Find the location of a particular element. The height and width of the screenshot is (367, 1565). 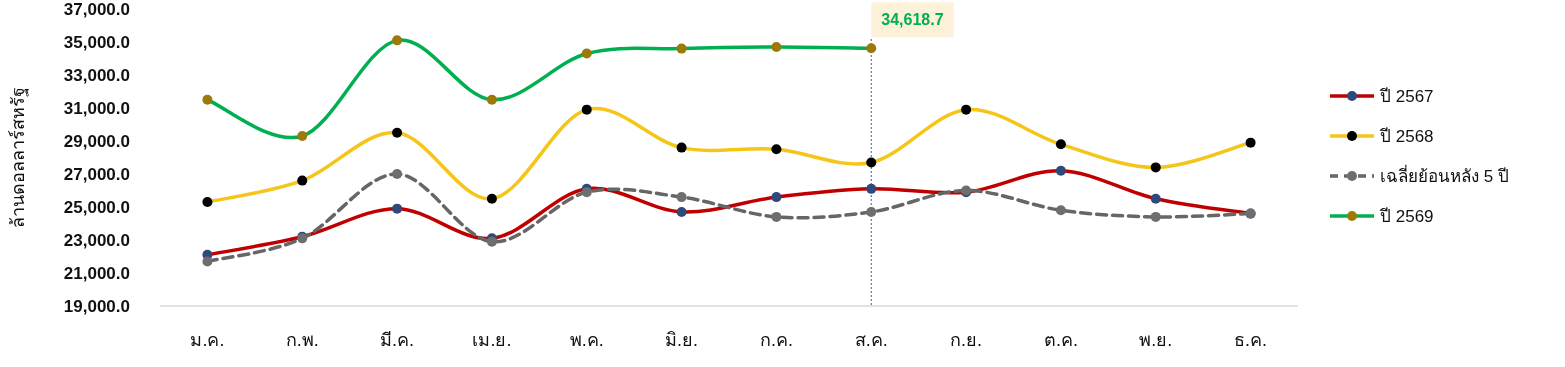

y-tick-label: 25,000.0 is located at coordinates (96, 207).